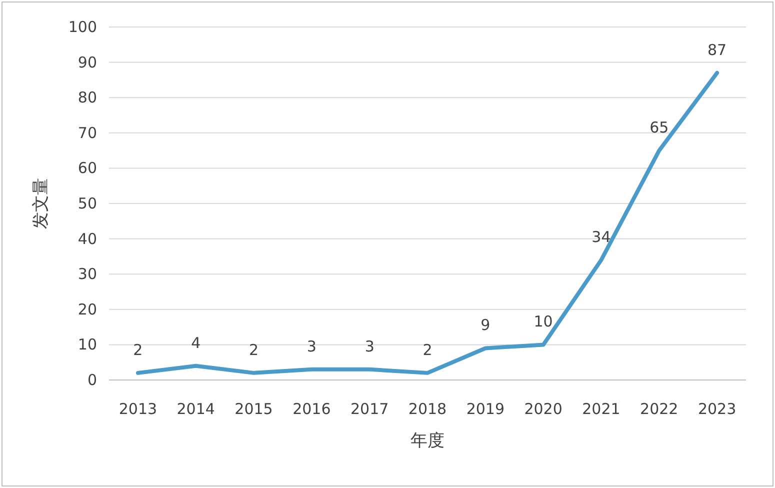 The image size is (775, 488). What do you see at coordinates (87, 345) in the screenshot?
I see `y-tick-label: 10` at bounding box center [87, 345].